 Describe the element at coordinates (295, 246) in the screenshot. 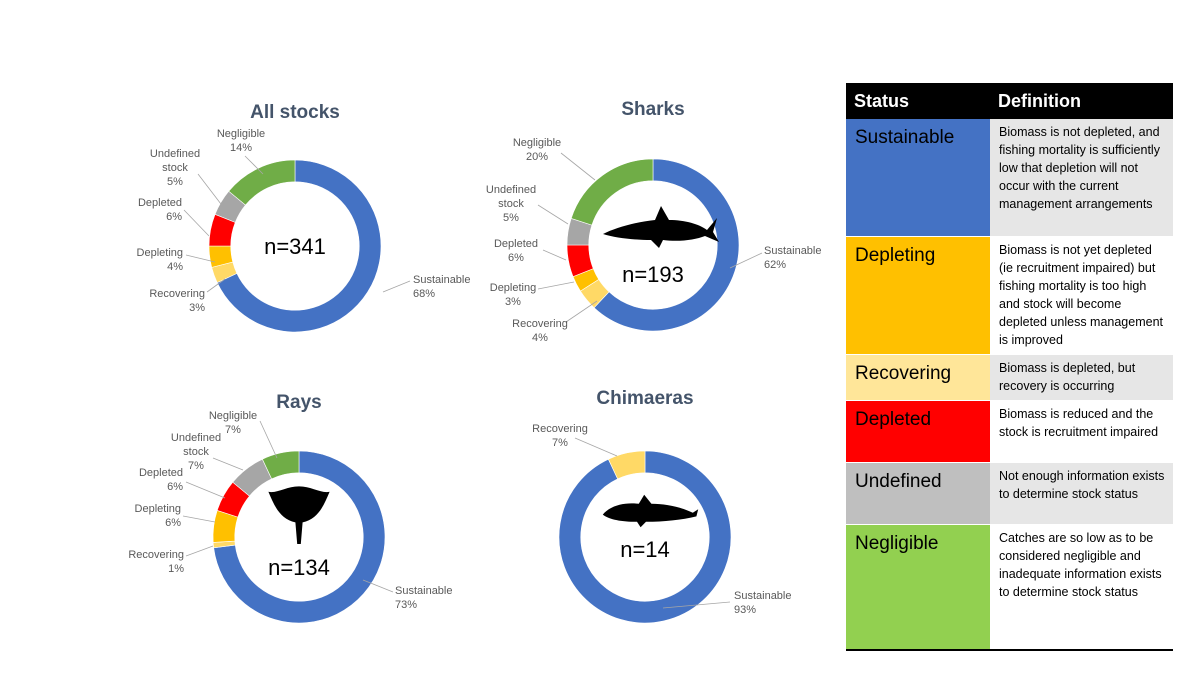

I see `center-label-all-stocks: n=341` at that location.